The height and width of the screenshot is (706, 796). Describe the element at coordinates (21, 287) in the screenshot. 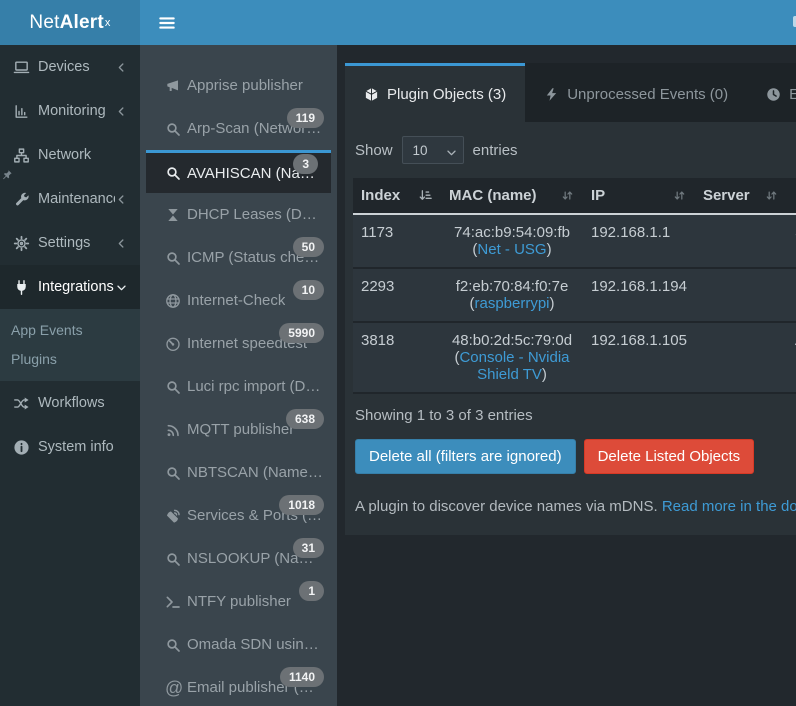

I see `plug-icon` at that location.